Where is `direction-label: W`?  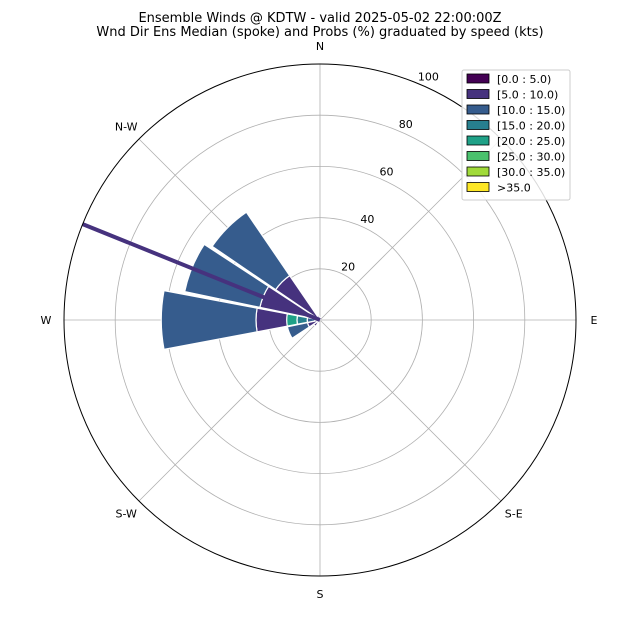 direction-label: W is located at coordinates (46, 320).